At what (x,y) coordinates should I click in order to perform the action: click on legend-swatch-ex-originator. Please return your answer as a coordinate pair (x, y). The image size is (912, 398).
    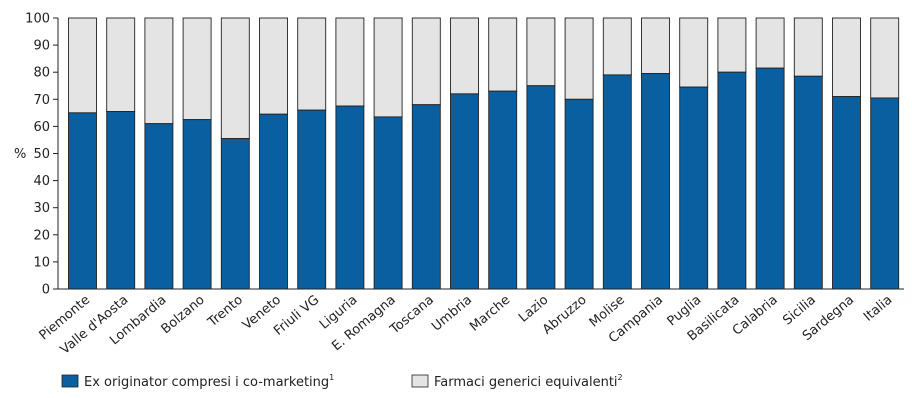
    Looking at the image, I should click on (70, 381).